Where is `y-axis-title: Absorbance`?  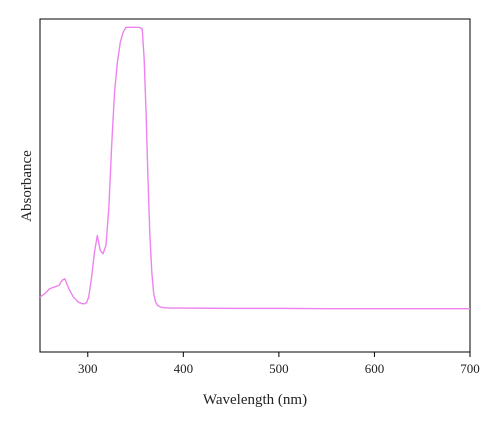
y-axis-title: Absorbance is located at coordinates (27, 186).